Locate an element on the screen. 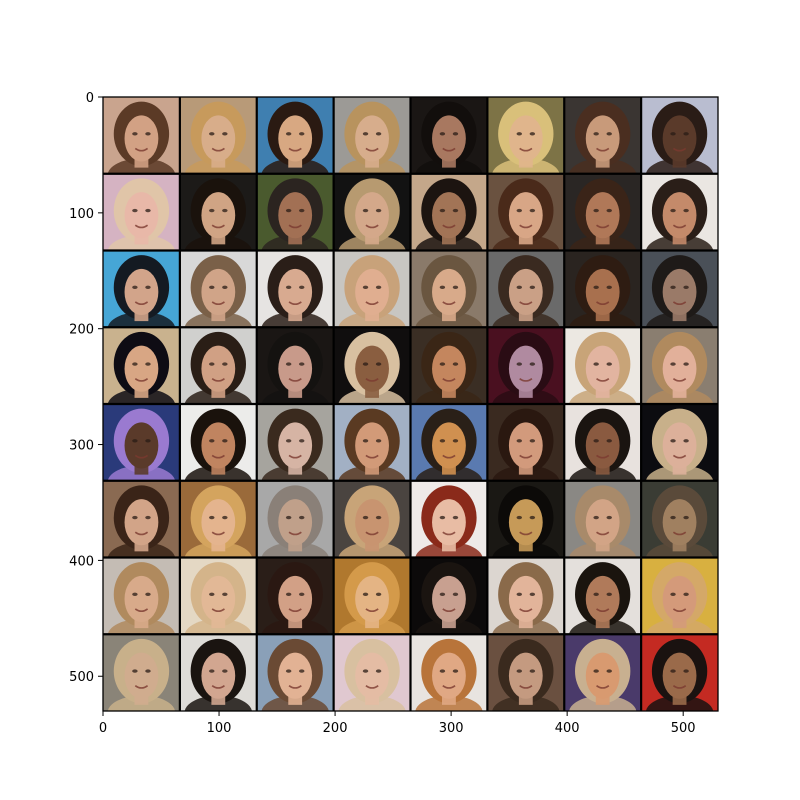  x-tick-label: 0 is located at coordinates (103, 728).